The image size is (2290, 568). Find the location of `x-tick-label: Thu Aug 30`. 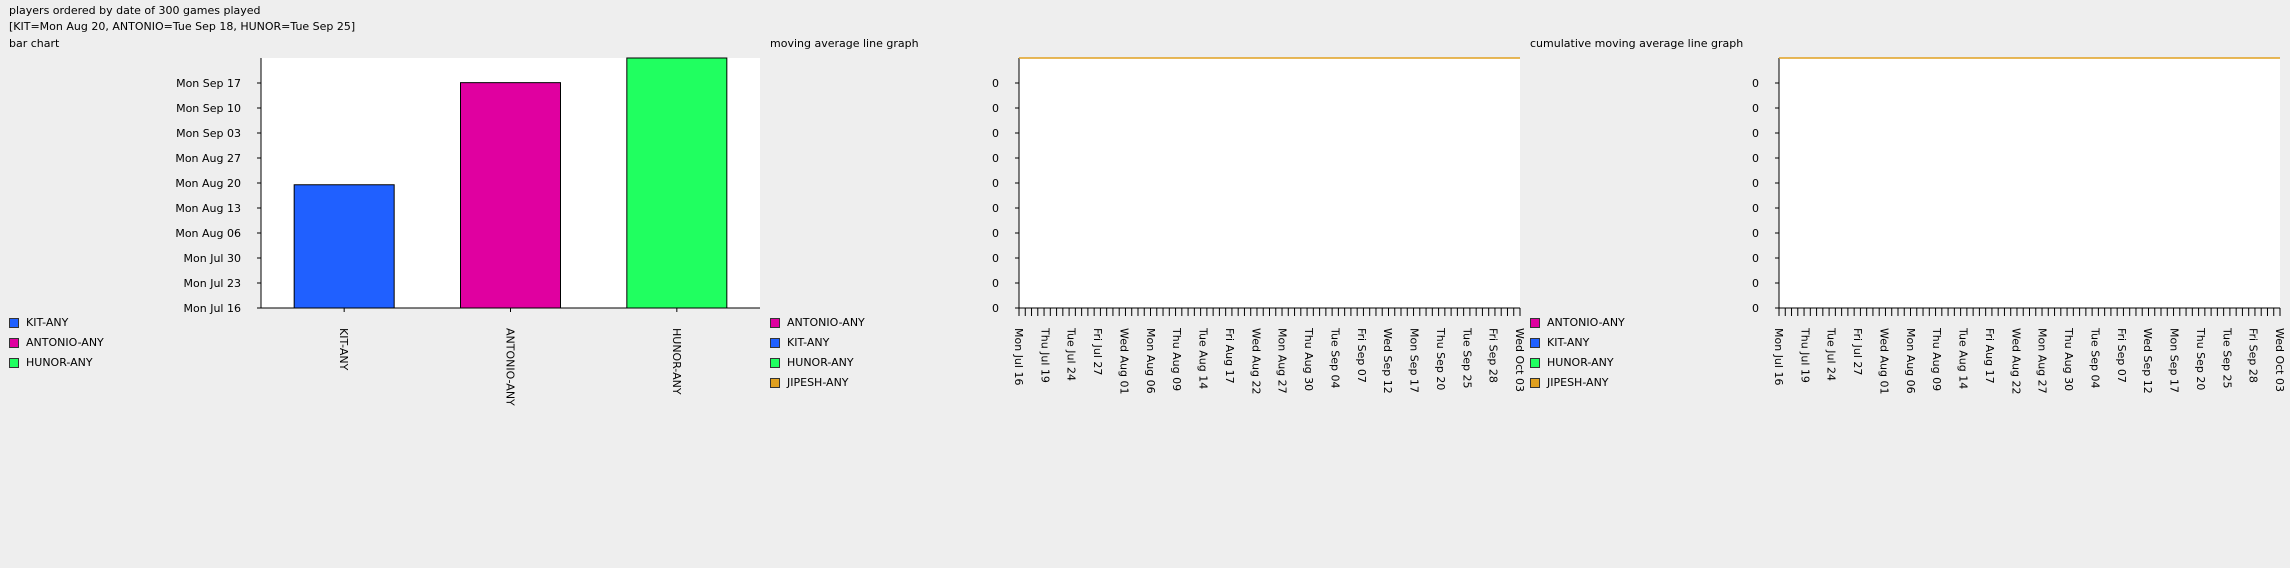

x-tick-label: Thu Aug 30 is located at coordinates (1308, 359).